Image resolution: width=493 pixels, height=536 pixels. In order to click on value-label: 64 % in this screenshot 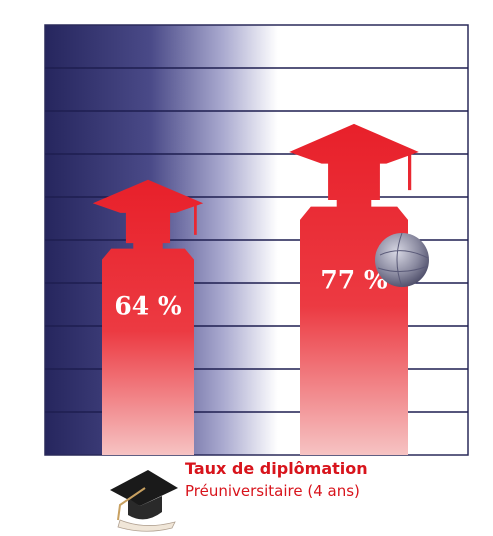, I will do `click(147, 305)`.